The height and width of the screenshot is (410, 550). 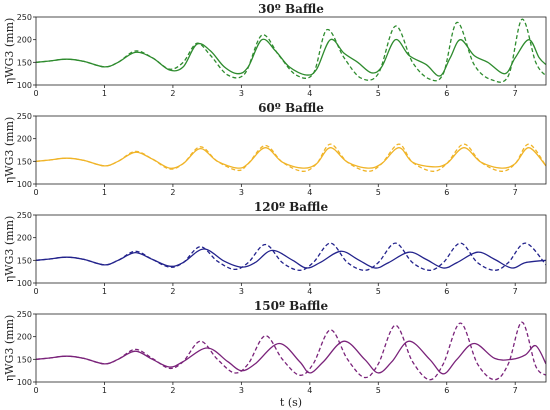 I want to click on panel-title: 30º Baffle, so click(x=291, y=9).